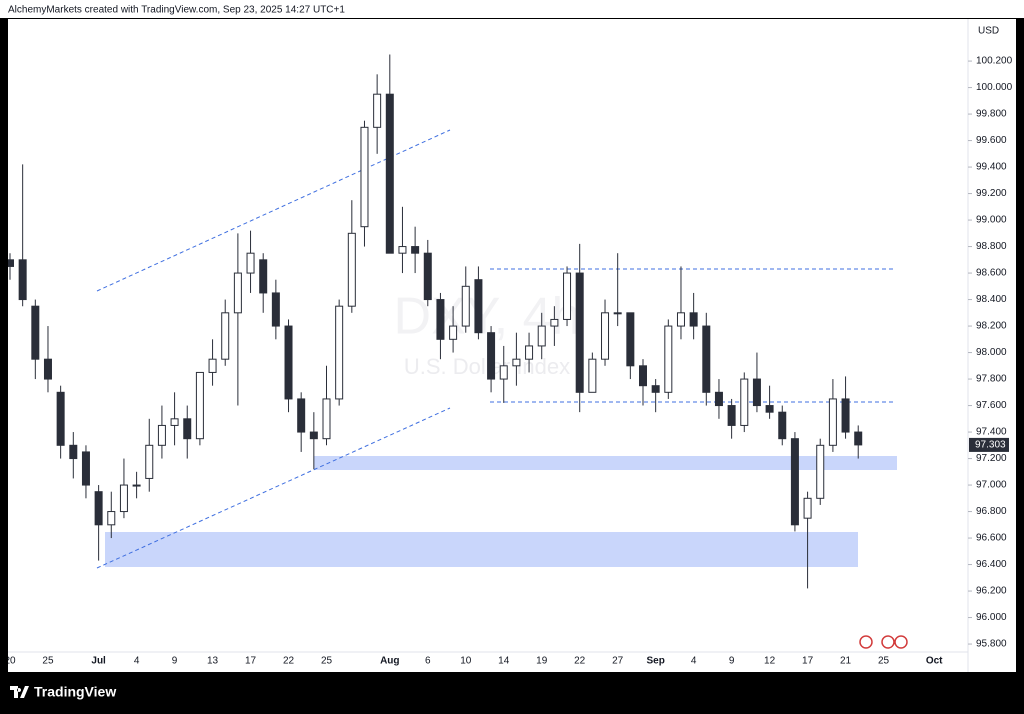 Image resolution: width=1024 pixels, height=714 pixels. Describe the element at coordinates (10, 661) in the screenshot. I see `x-tick-label: 20` at that location.